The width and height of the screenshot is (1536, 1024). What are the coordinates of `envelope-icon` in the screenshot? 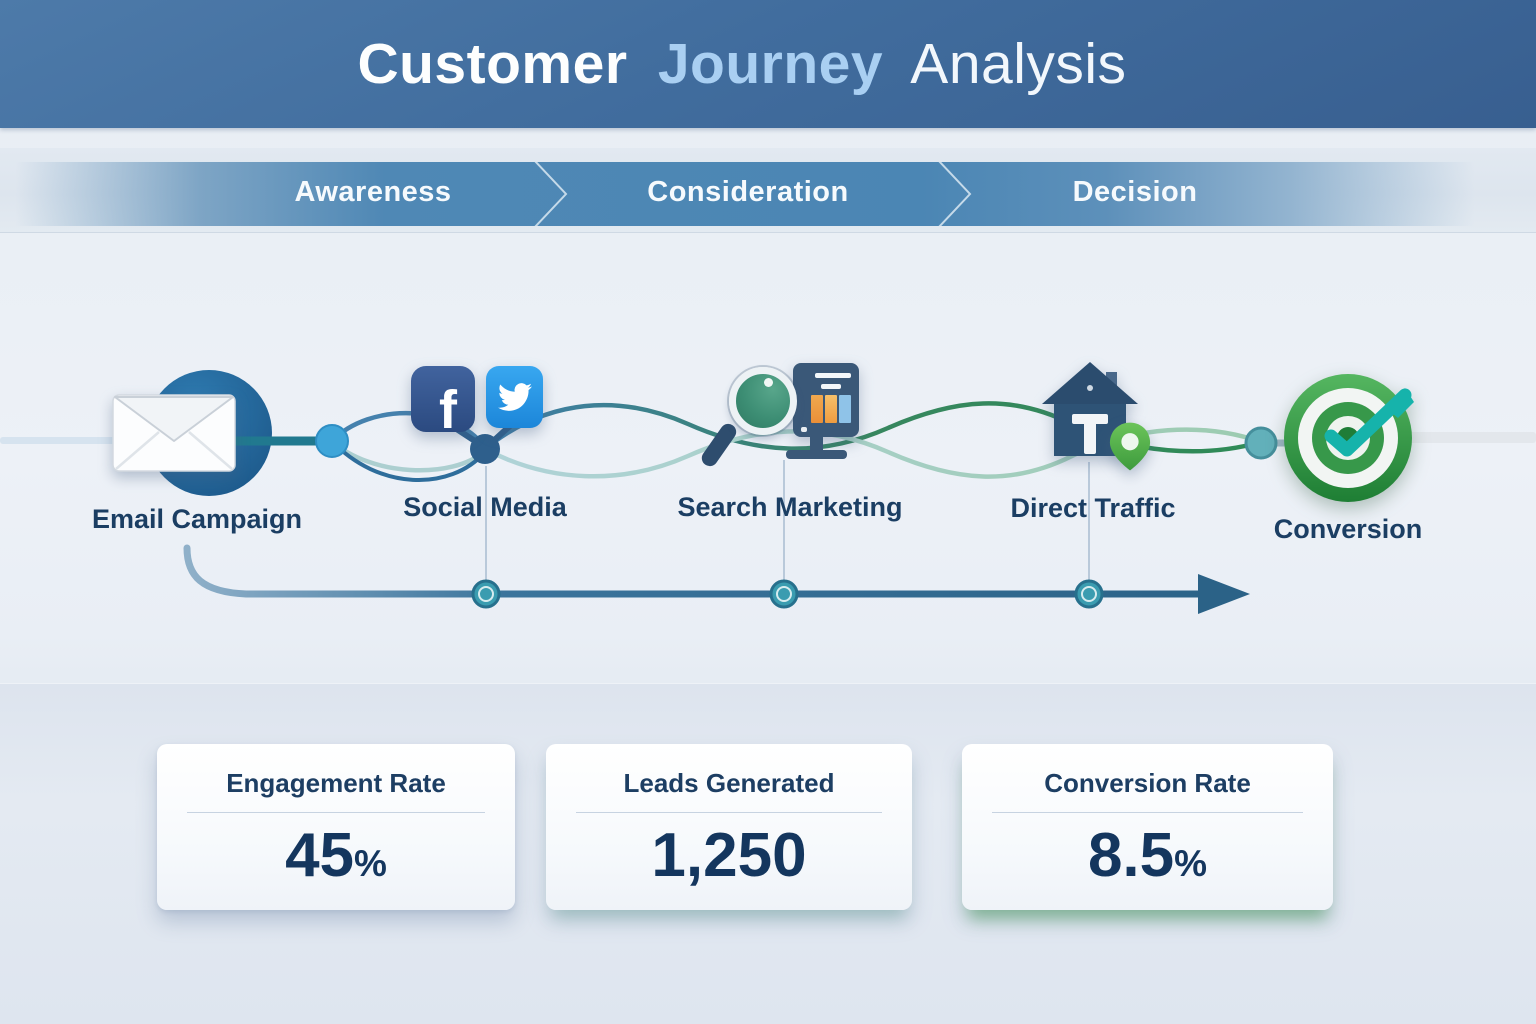 It's located at (174, 433).